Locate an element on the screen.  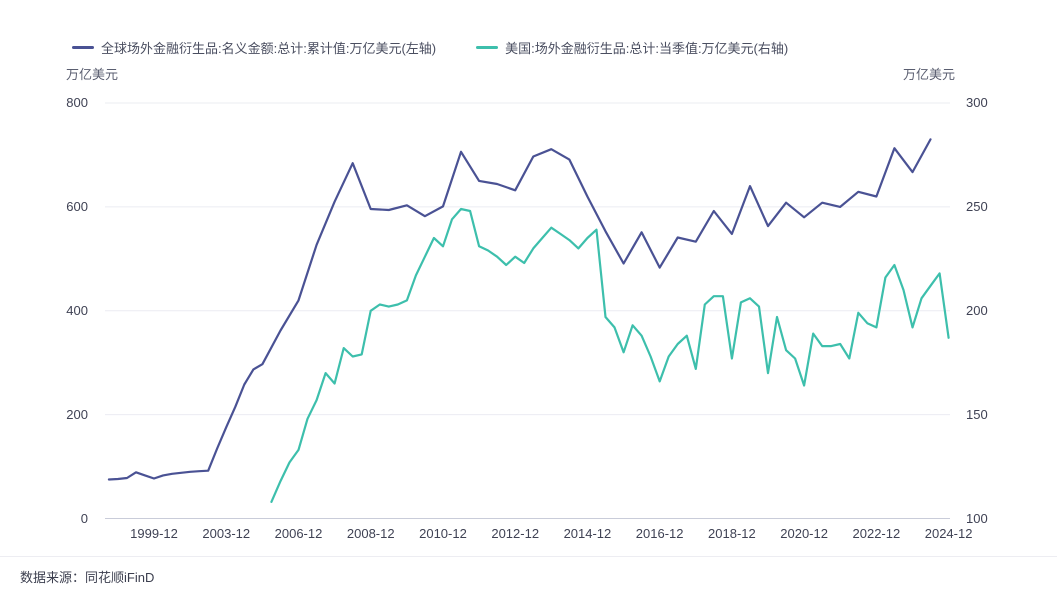
x-axis-tick-label: 2012-12 is located at coordinates (515, 533).